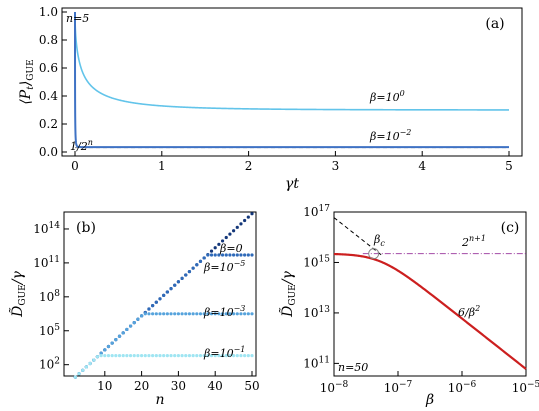 The height and width of the screenshot is (411, 539). What do you see at coordinates (48, 96) in the screenshot?
I see `y-tick-label: 0.4` at bounding box center [48, 96].